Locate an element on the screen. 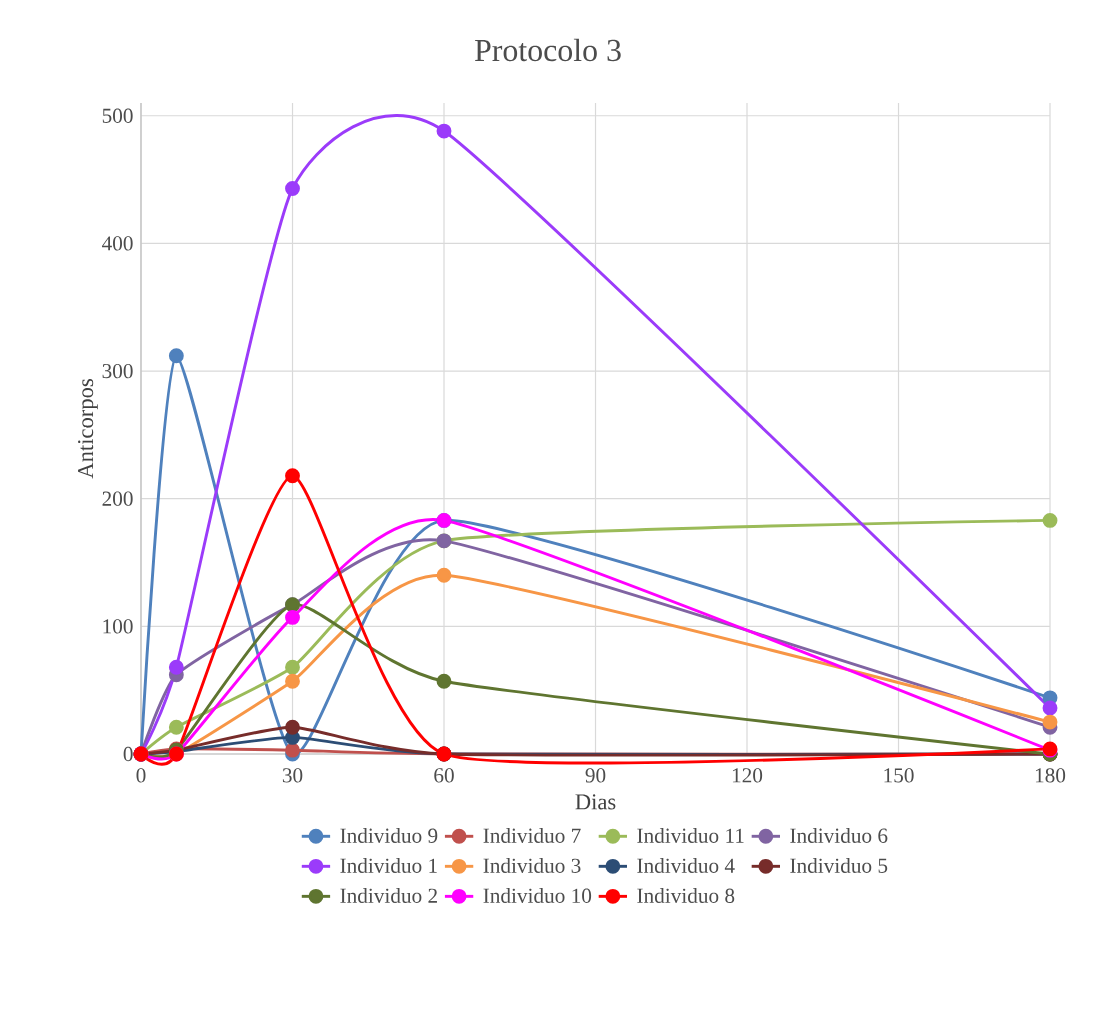 This screenshot has height=1010, width=1097. x-tick-label: 30 is located at coordinates (292, 775).